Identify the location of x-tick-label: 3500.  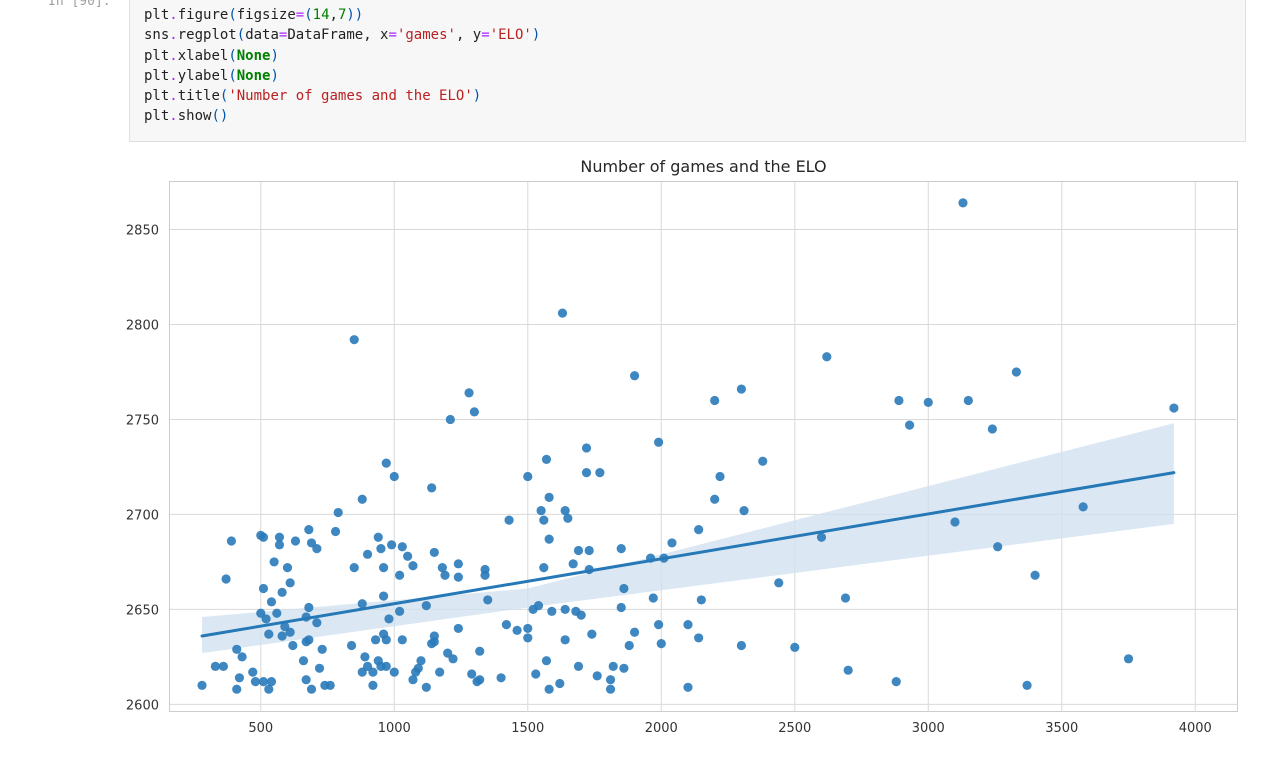
(1061, 728).